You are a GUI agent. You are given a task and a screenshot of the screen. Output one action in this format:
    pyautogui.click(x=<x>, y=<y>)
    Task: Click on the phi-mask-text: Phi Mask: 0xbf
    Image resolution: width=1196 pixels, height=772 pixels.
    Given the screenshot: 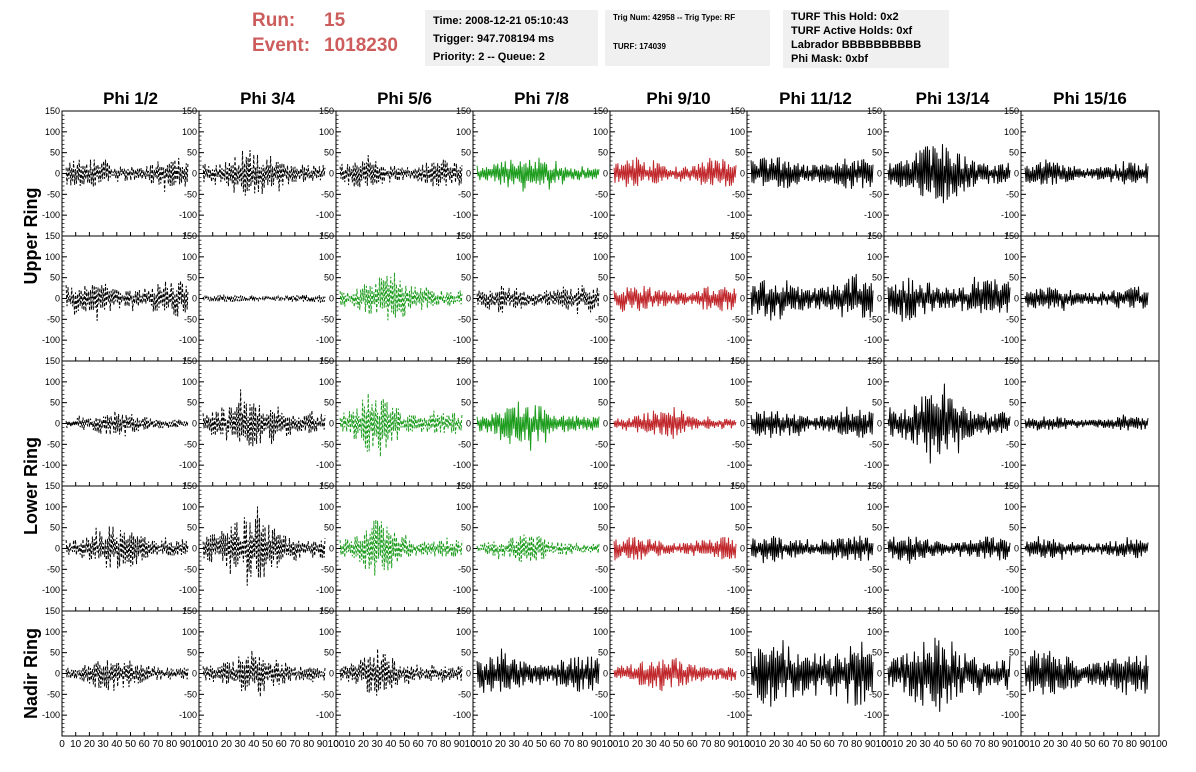 What is the action you would take?
    pyautogui.click(x=830, y=59)
    